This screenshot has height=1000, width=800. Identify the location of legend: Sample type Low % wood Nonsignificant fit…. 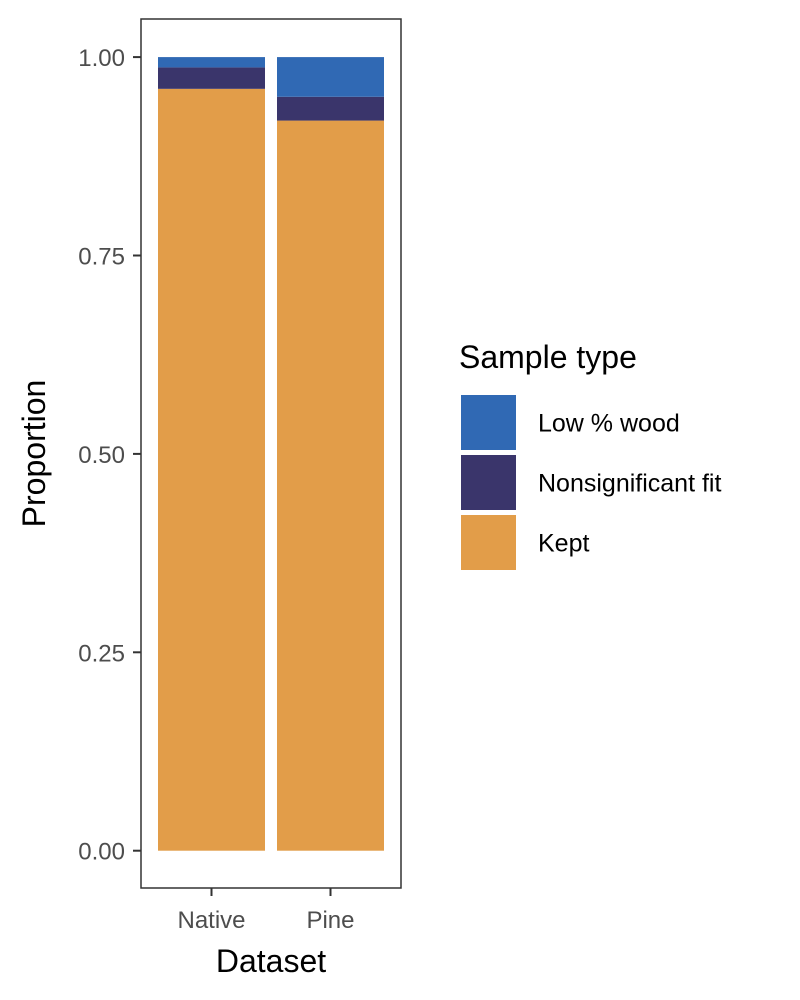
(590, 454).